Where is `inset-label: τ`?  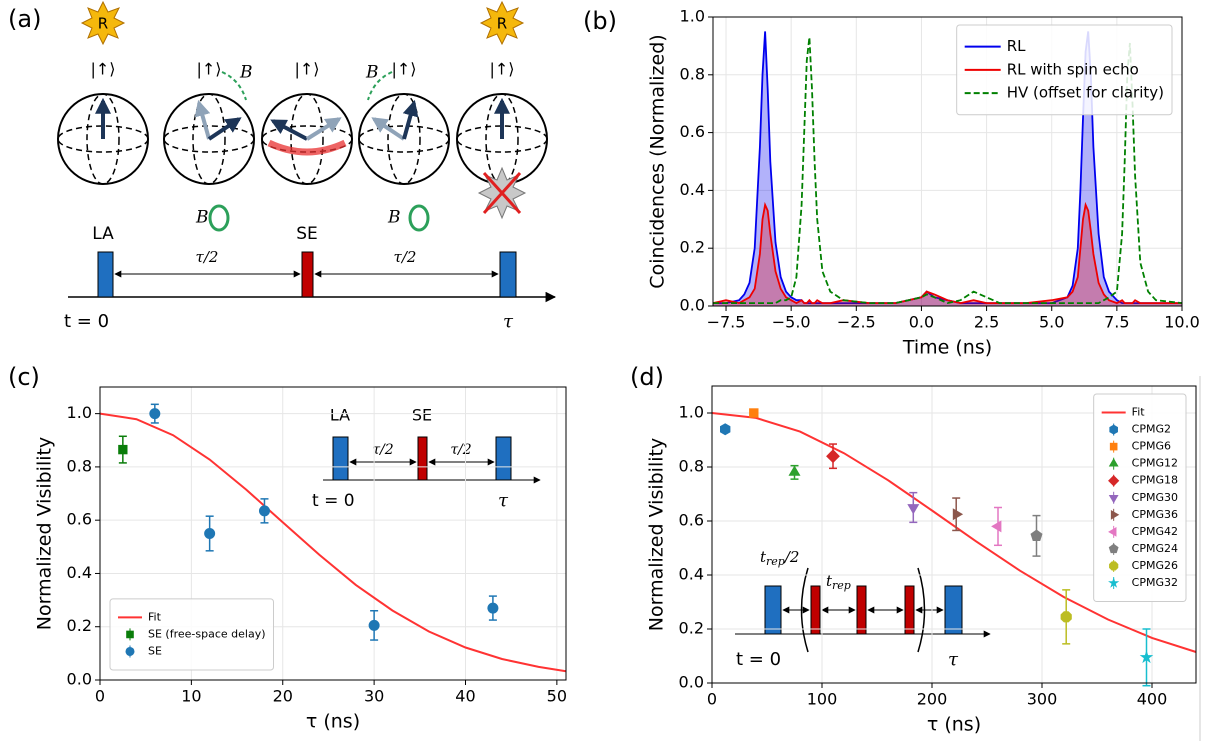
inset-label: τ is located at coordinates (953, 659).